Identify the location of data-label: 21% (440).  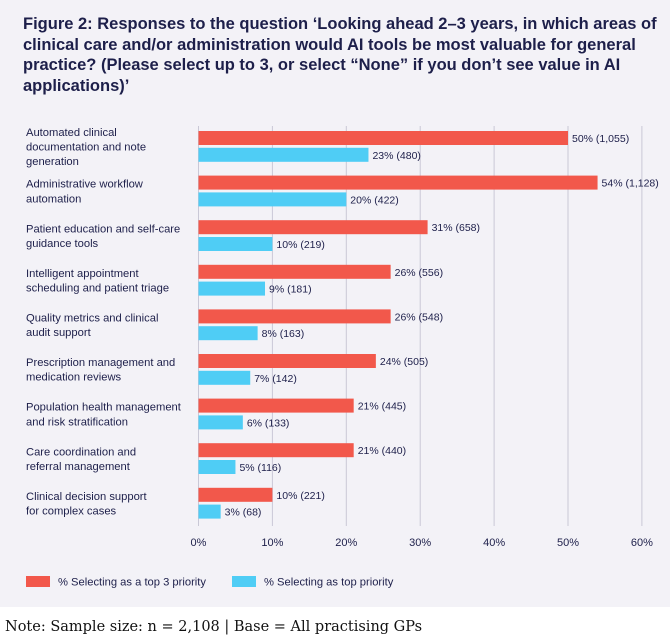
(382, 451).